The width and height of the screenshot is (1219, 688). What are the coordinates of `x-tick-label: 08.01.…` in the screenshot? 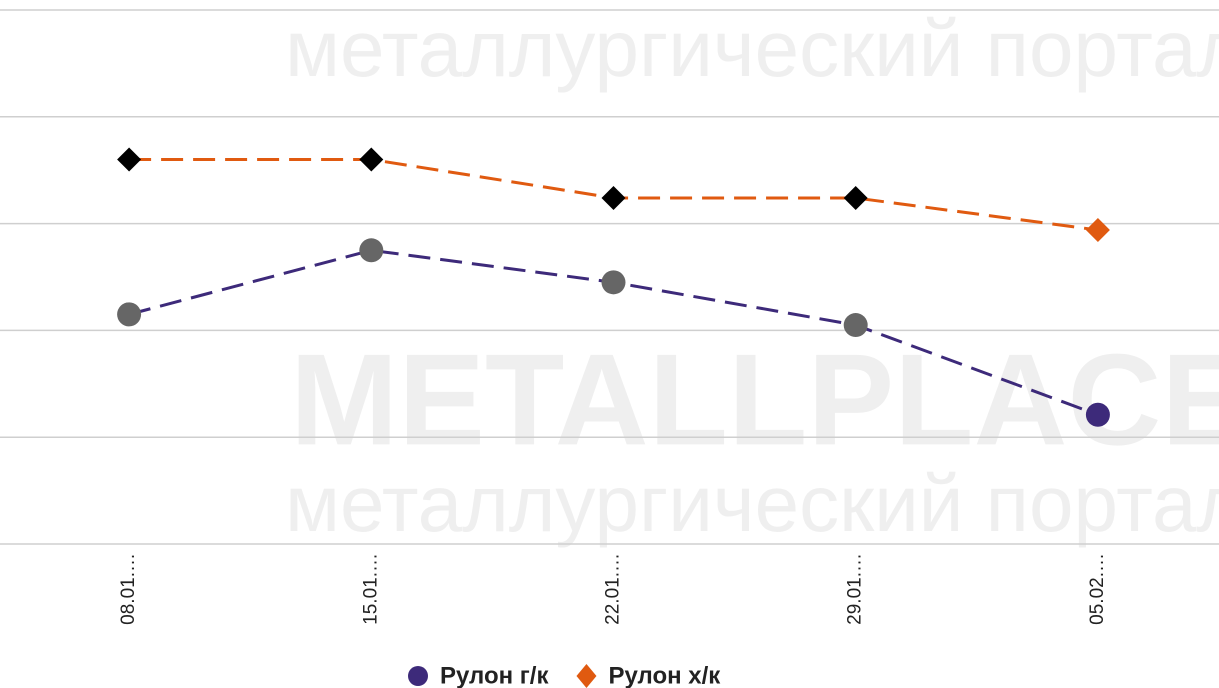 It's located at (128, 589).